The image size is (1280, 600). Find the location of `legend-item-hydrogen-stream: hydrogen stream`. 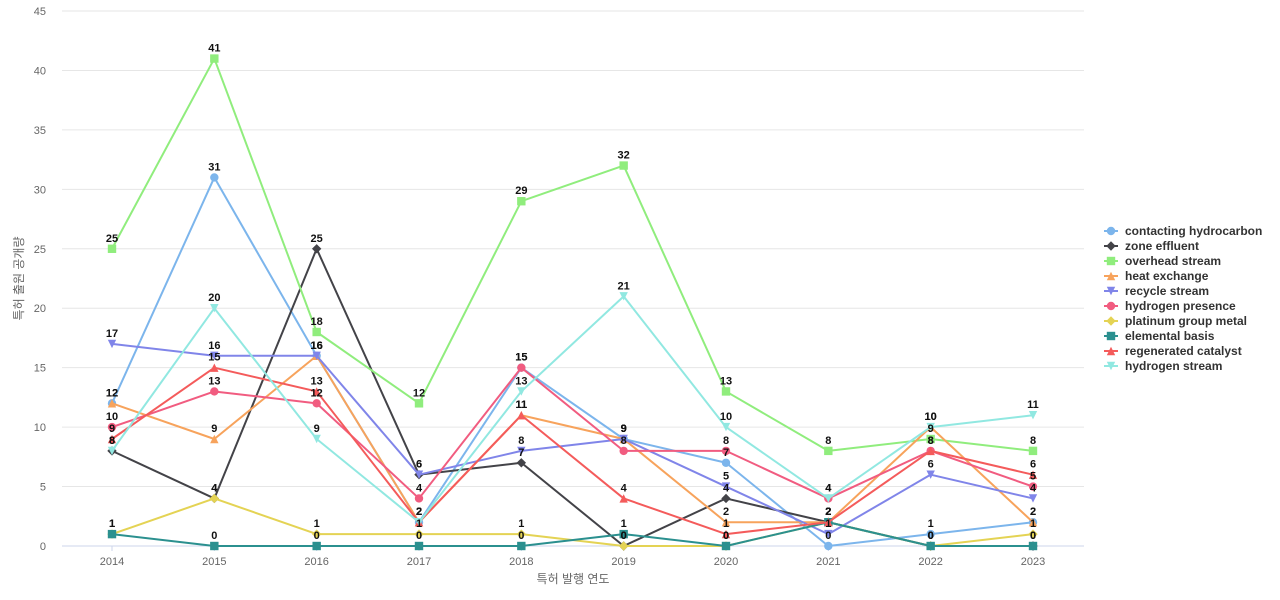

legend-item-hydrogen-stream: hydrogen stream is located at coordinates (1163, 366).